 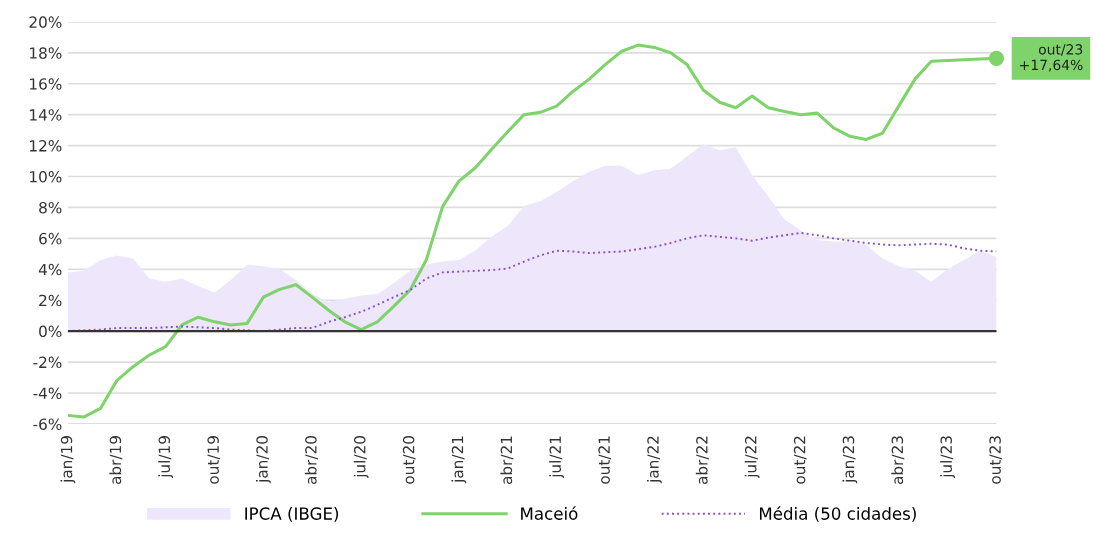 I want to click on x-tick-label: out/23, so click(x=996, y=460).